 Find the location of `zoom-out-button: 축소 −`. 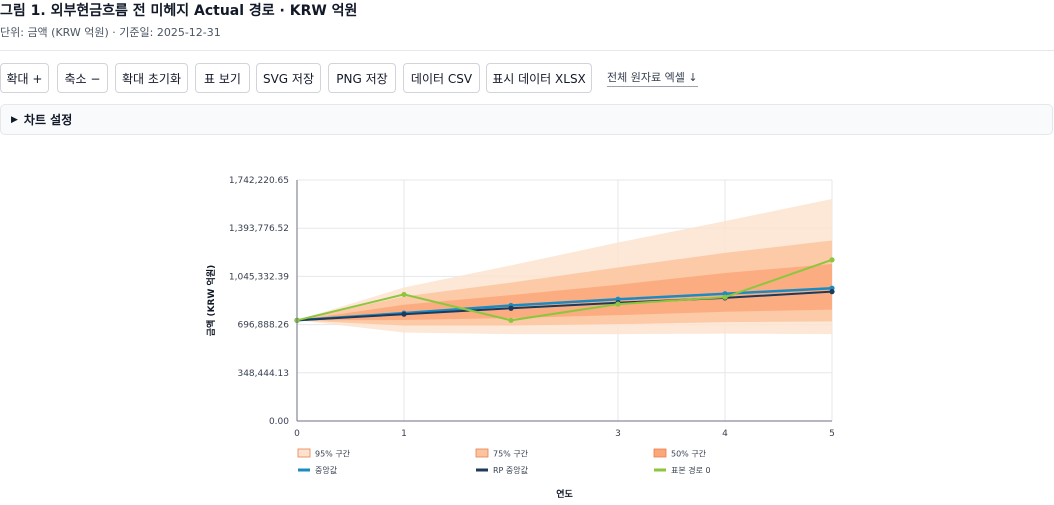

zoom-out-button: 축소 − is located at coordinates (82, 78).